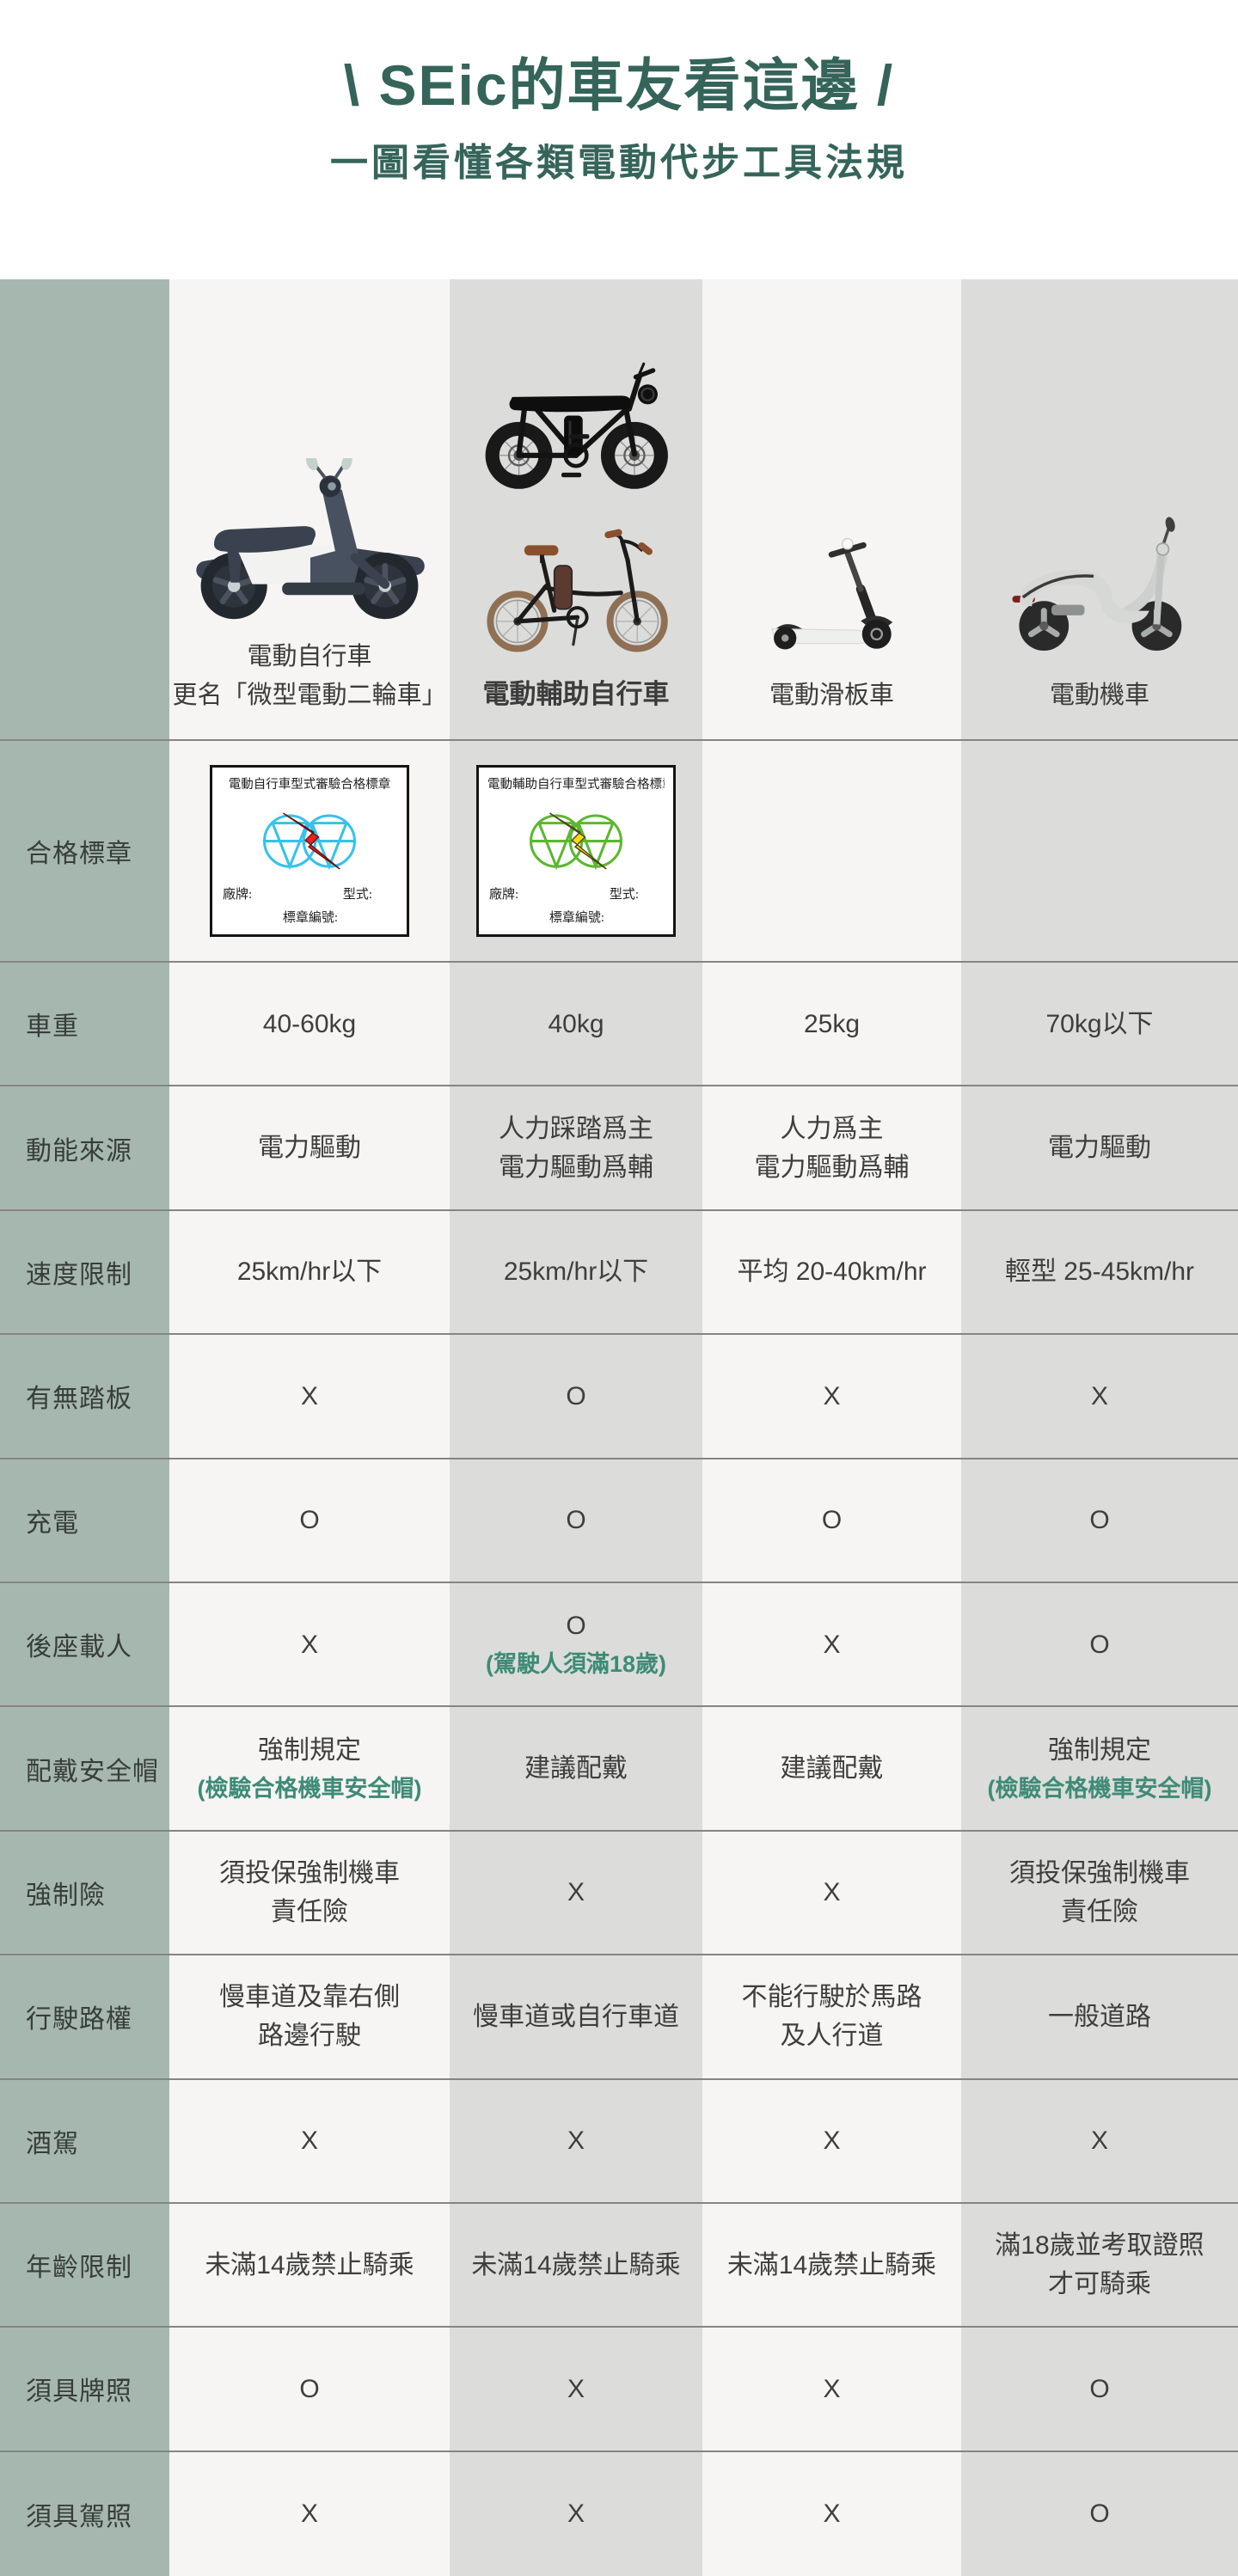 This screenshot has height=2576, width=1238. What do you see at coordinates (84, 1273) in the screenshot?
I see `row-label: 速度限制` at bounding box center [84, 1273].